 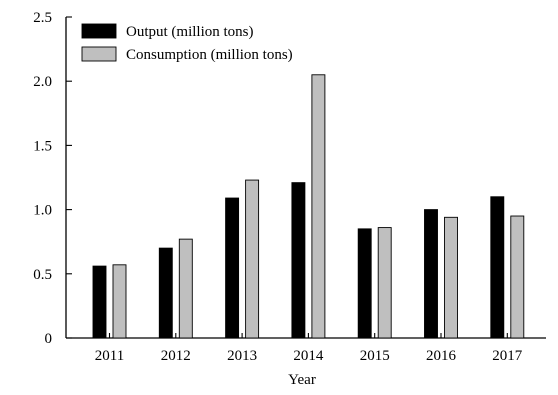 What do you see at coordinates (42, 82) in the screenshot?
I see `y-tick-label: 2.0` at bounding box center [42, 82].